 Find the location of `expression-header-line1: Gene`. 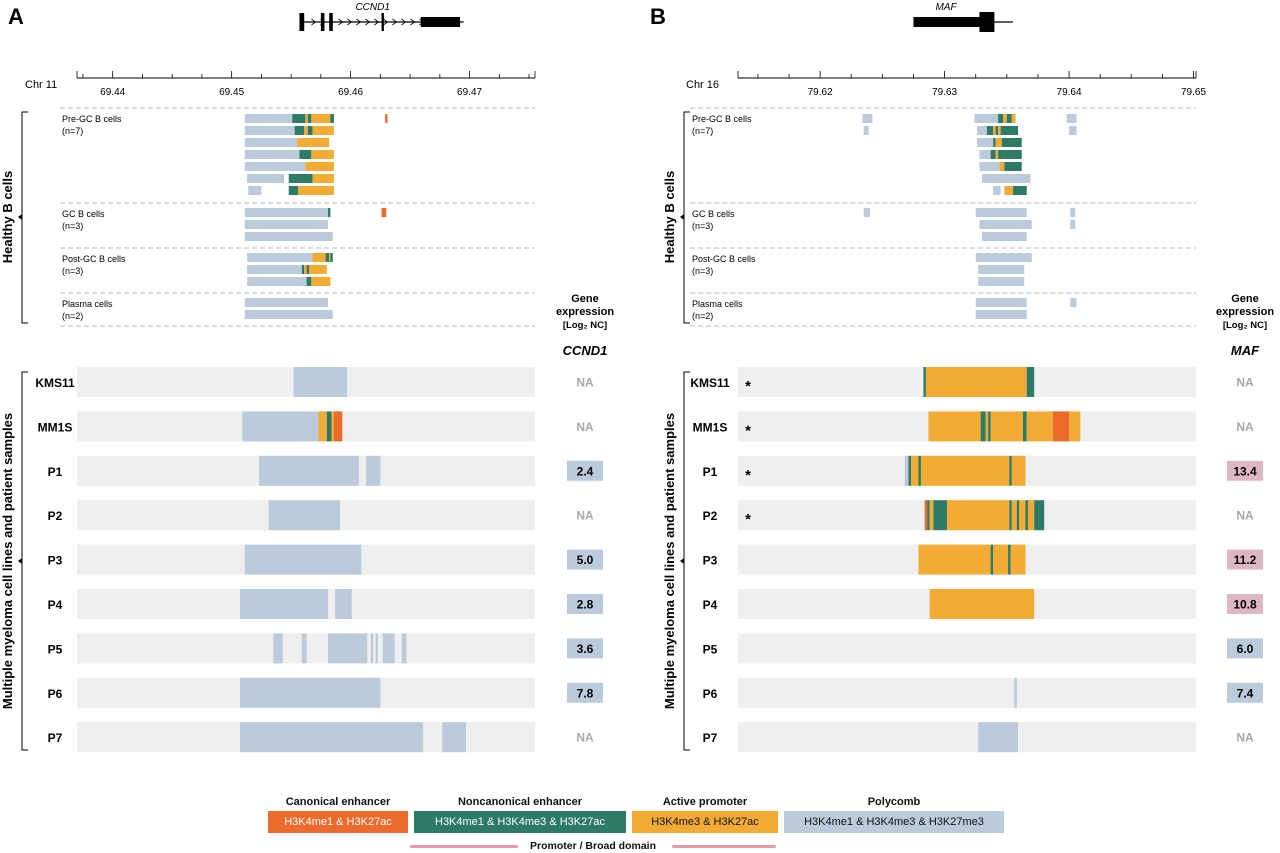

expression-header-line1: Gene is located at coordinates (1245, 299).